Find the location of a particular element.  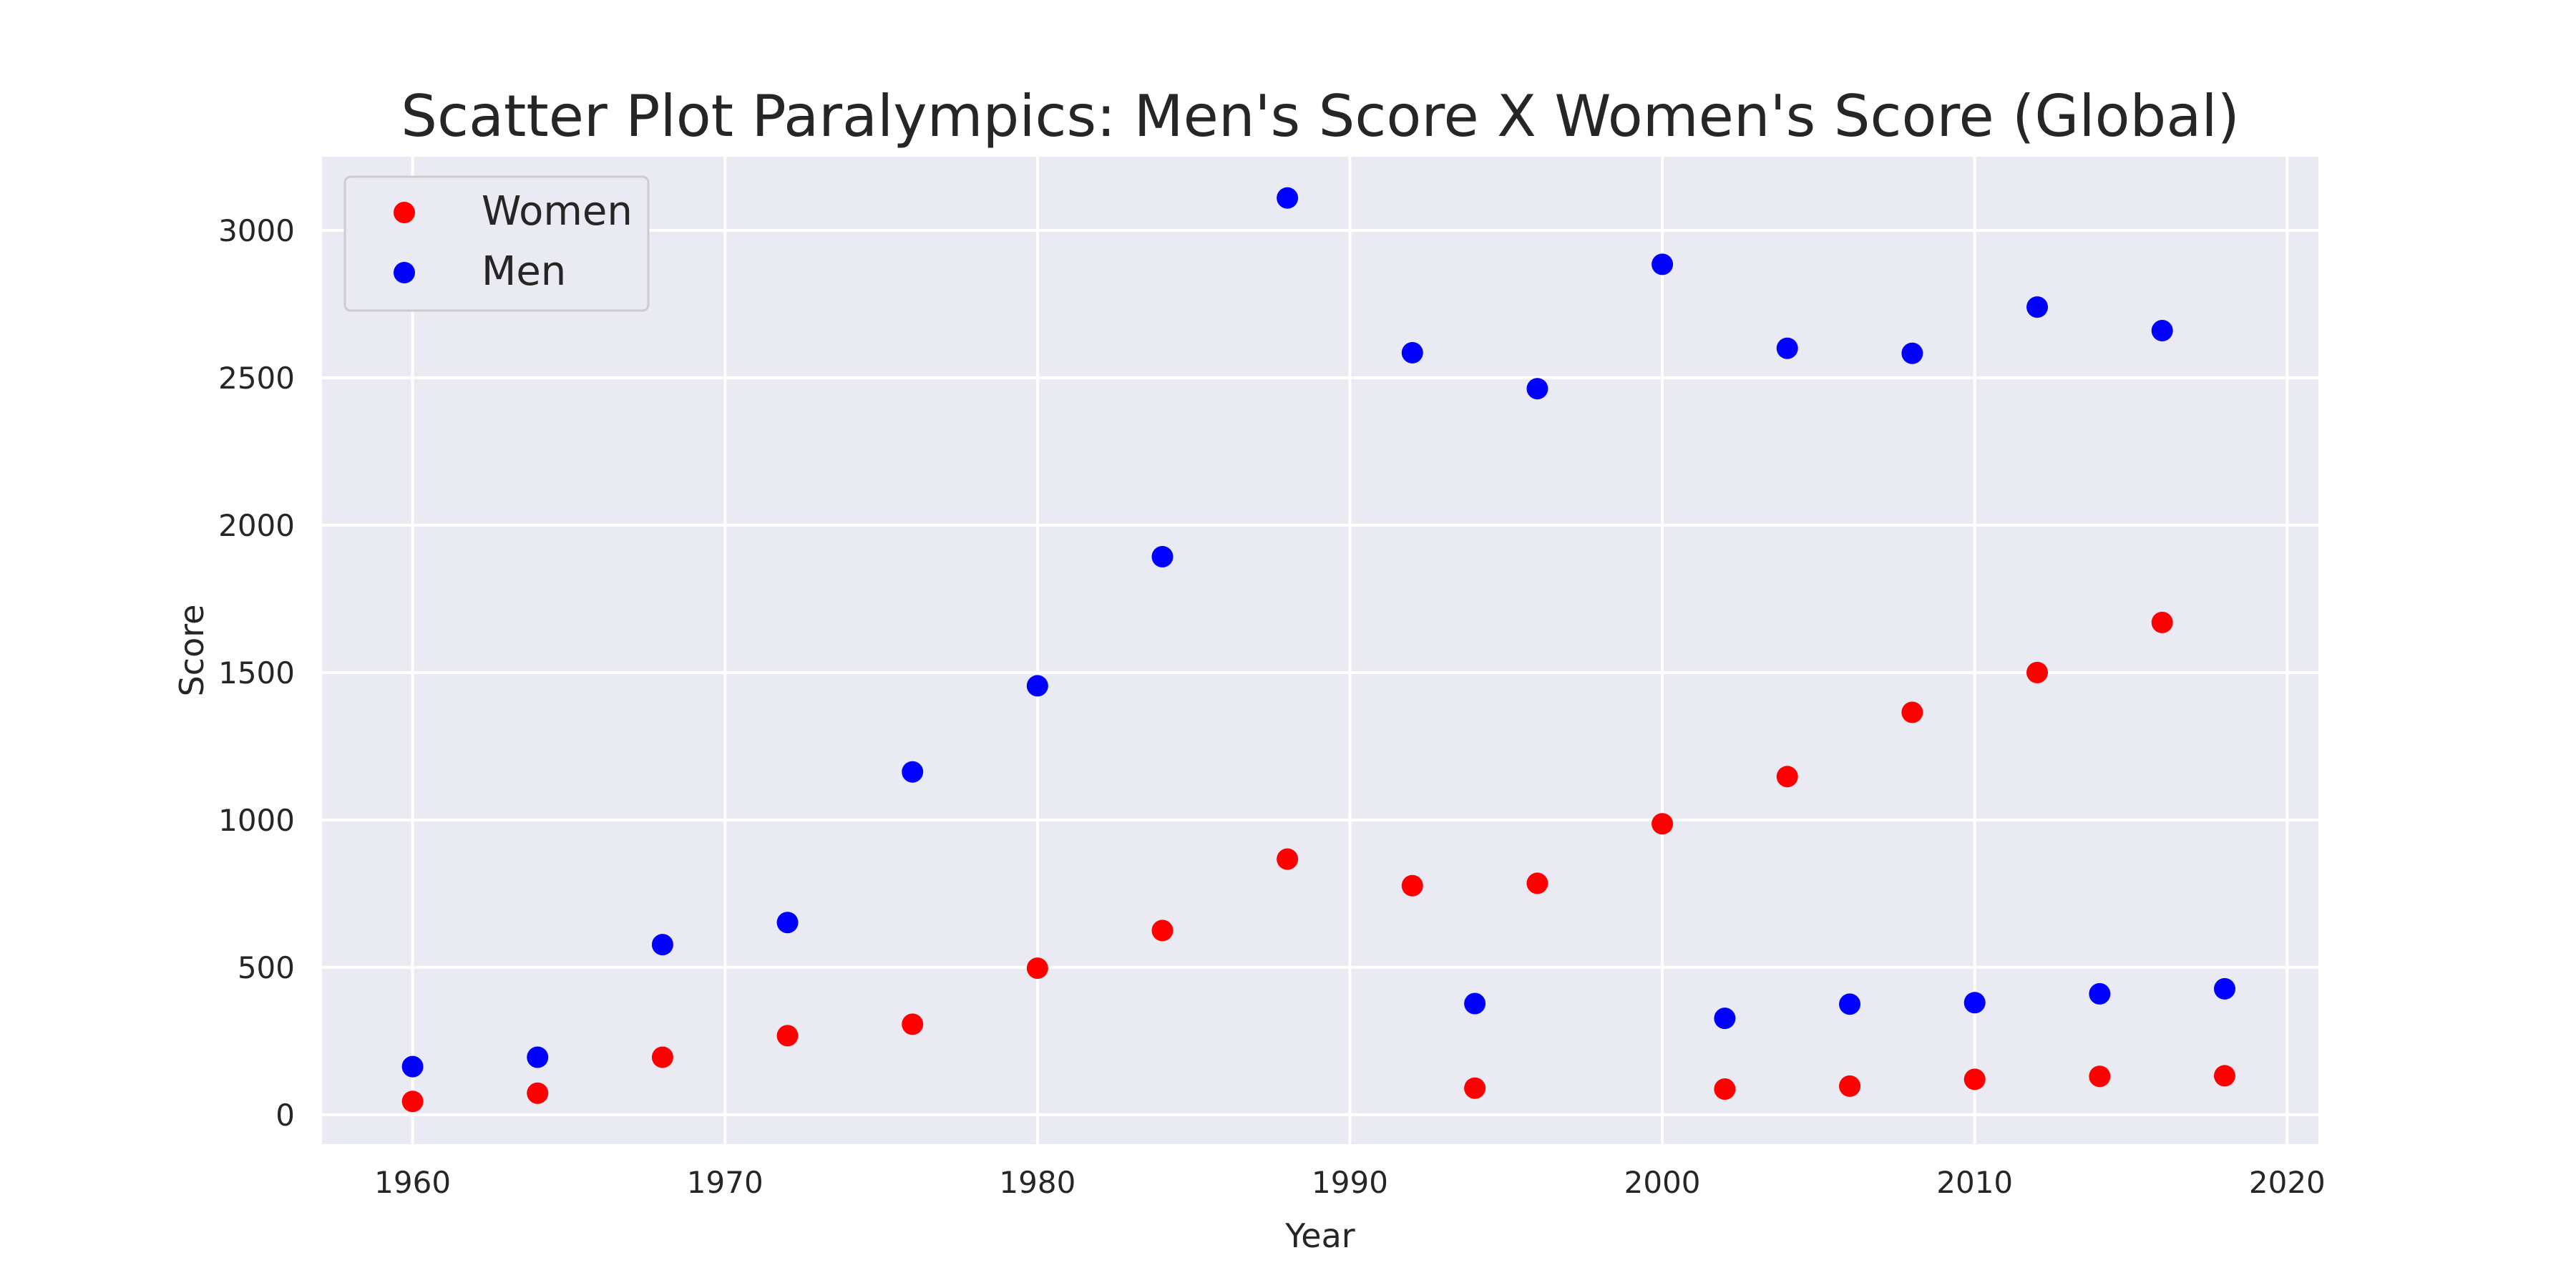

legend-label-men: Men is located at coordinates (524, 271).